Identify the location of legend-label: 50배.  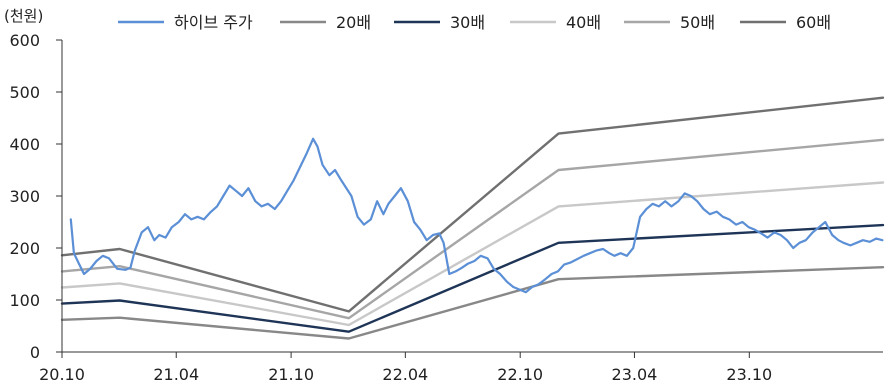
(697, 22).